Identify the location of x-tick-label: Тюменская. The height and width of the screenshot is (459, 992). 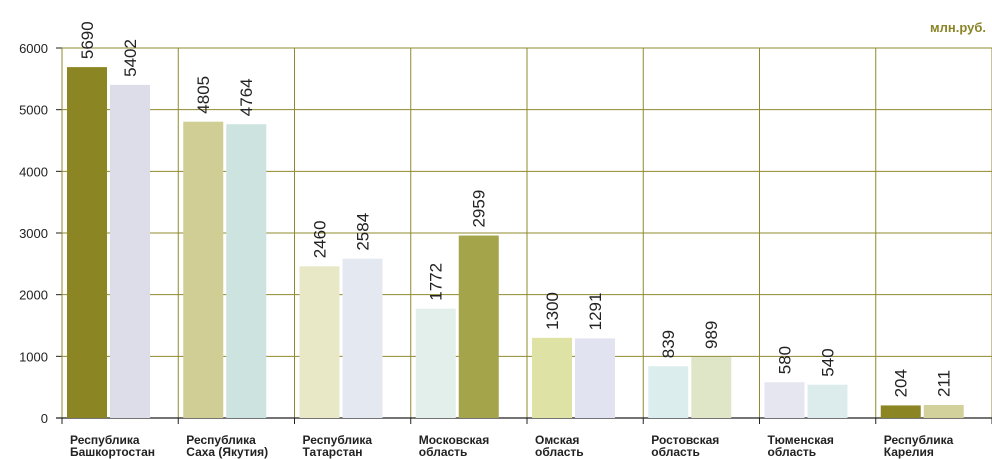
(801, 440).